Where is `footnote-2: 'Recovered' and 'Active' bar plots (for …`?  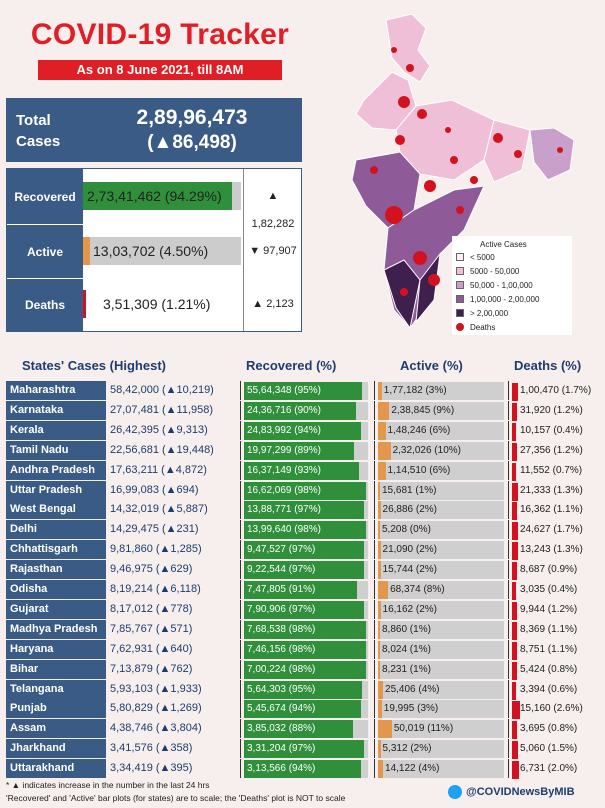 footnote-2: 'Recovered' and 'Active' bar plots (for … is located at coordinates (176, 798).